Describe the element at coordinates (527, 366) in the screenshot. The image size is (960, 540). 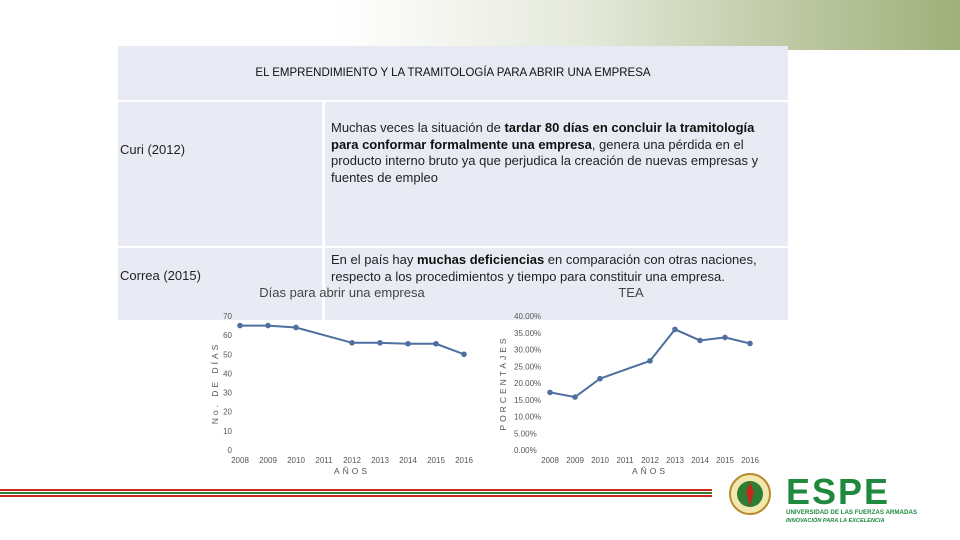
I see `y-tick-label: 25.00%` at that location.